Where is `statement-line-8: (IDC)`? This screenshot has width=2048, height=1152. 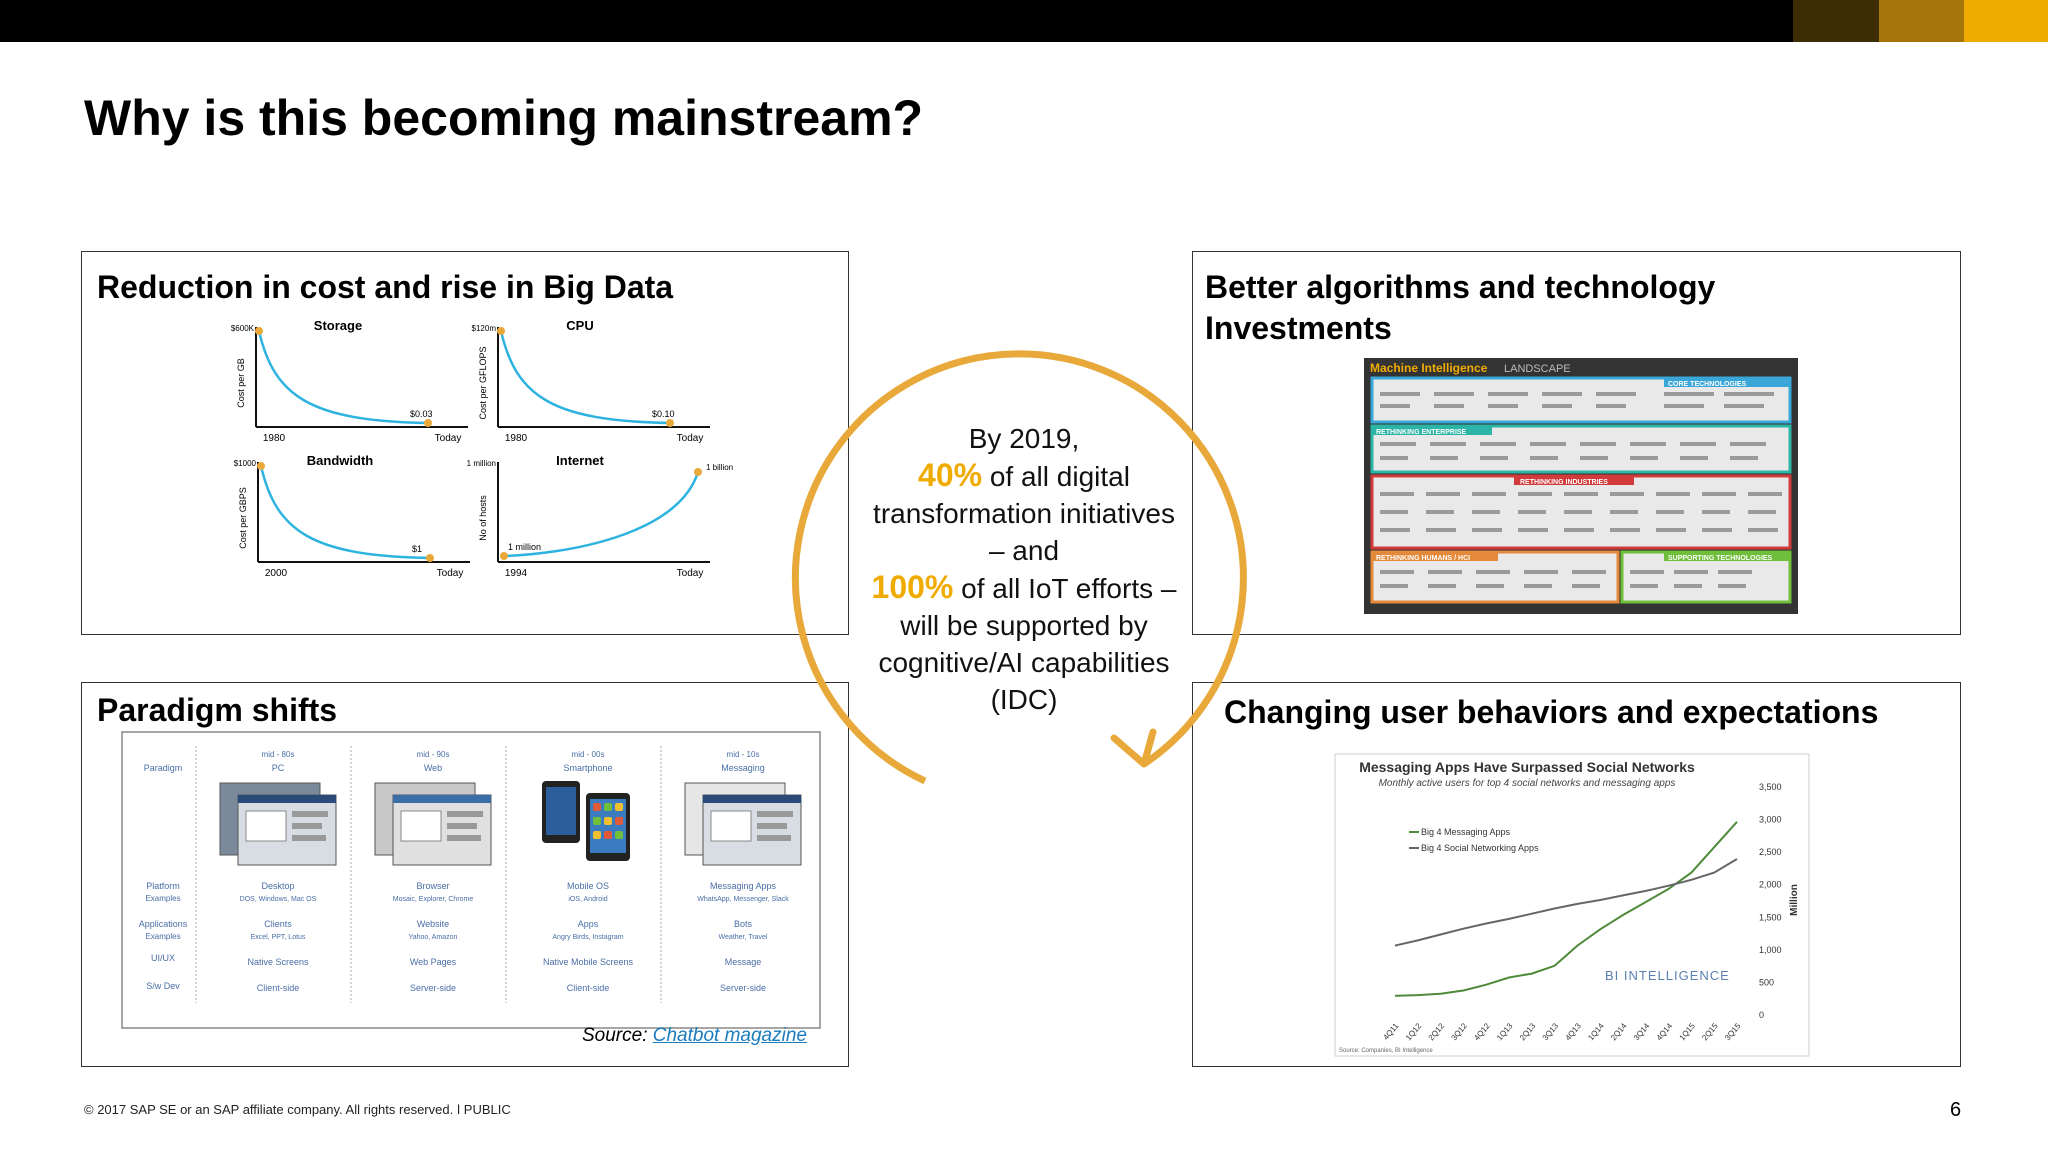
statement-line-8: (IDC) is located at coordinates (1024, 699).